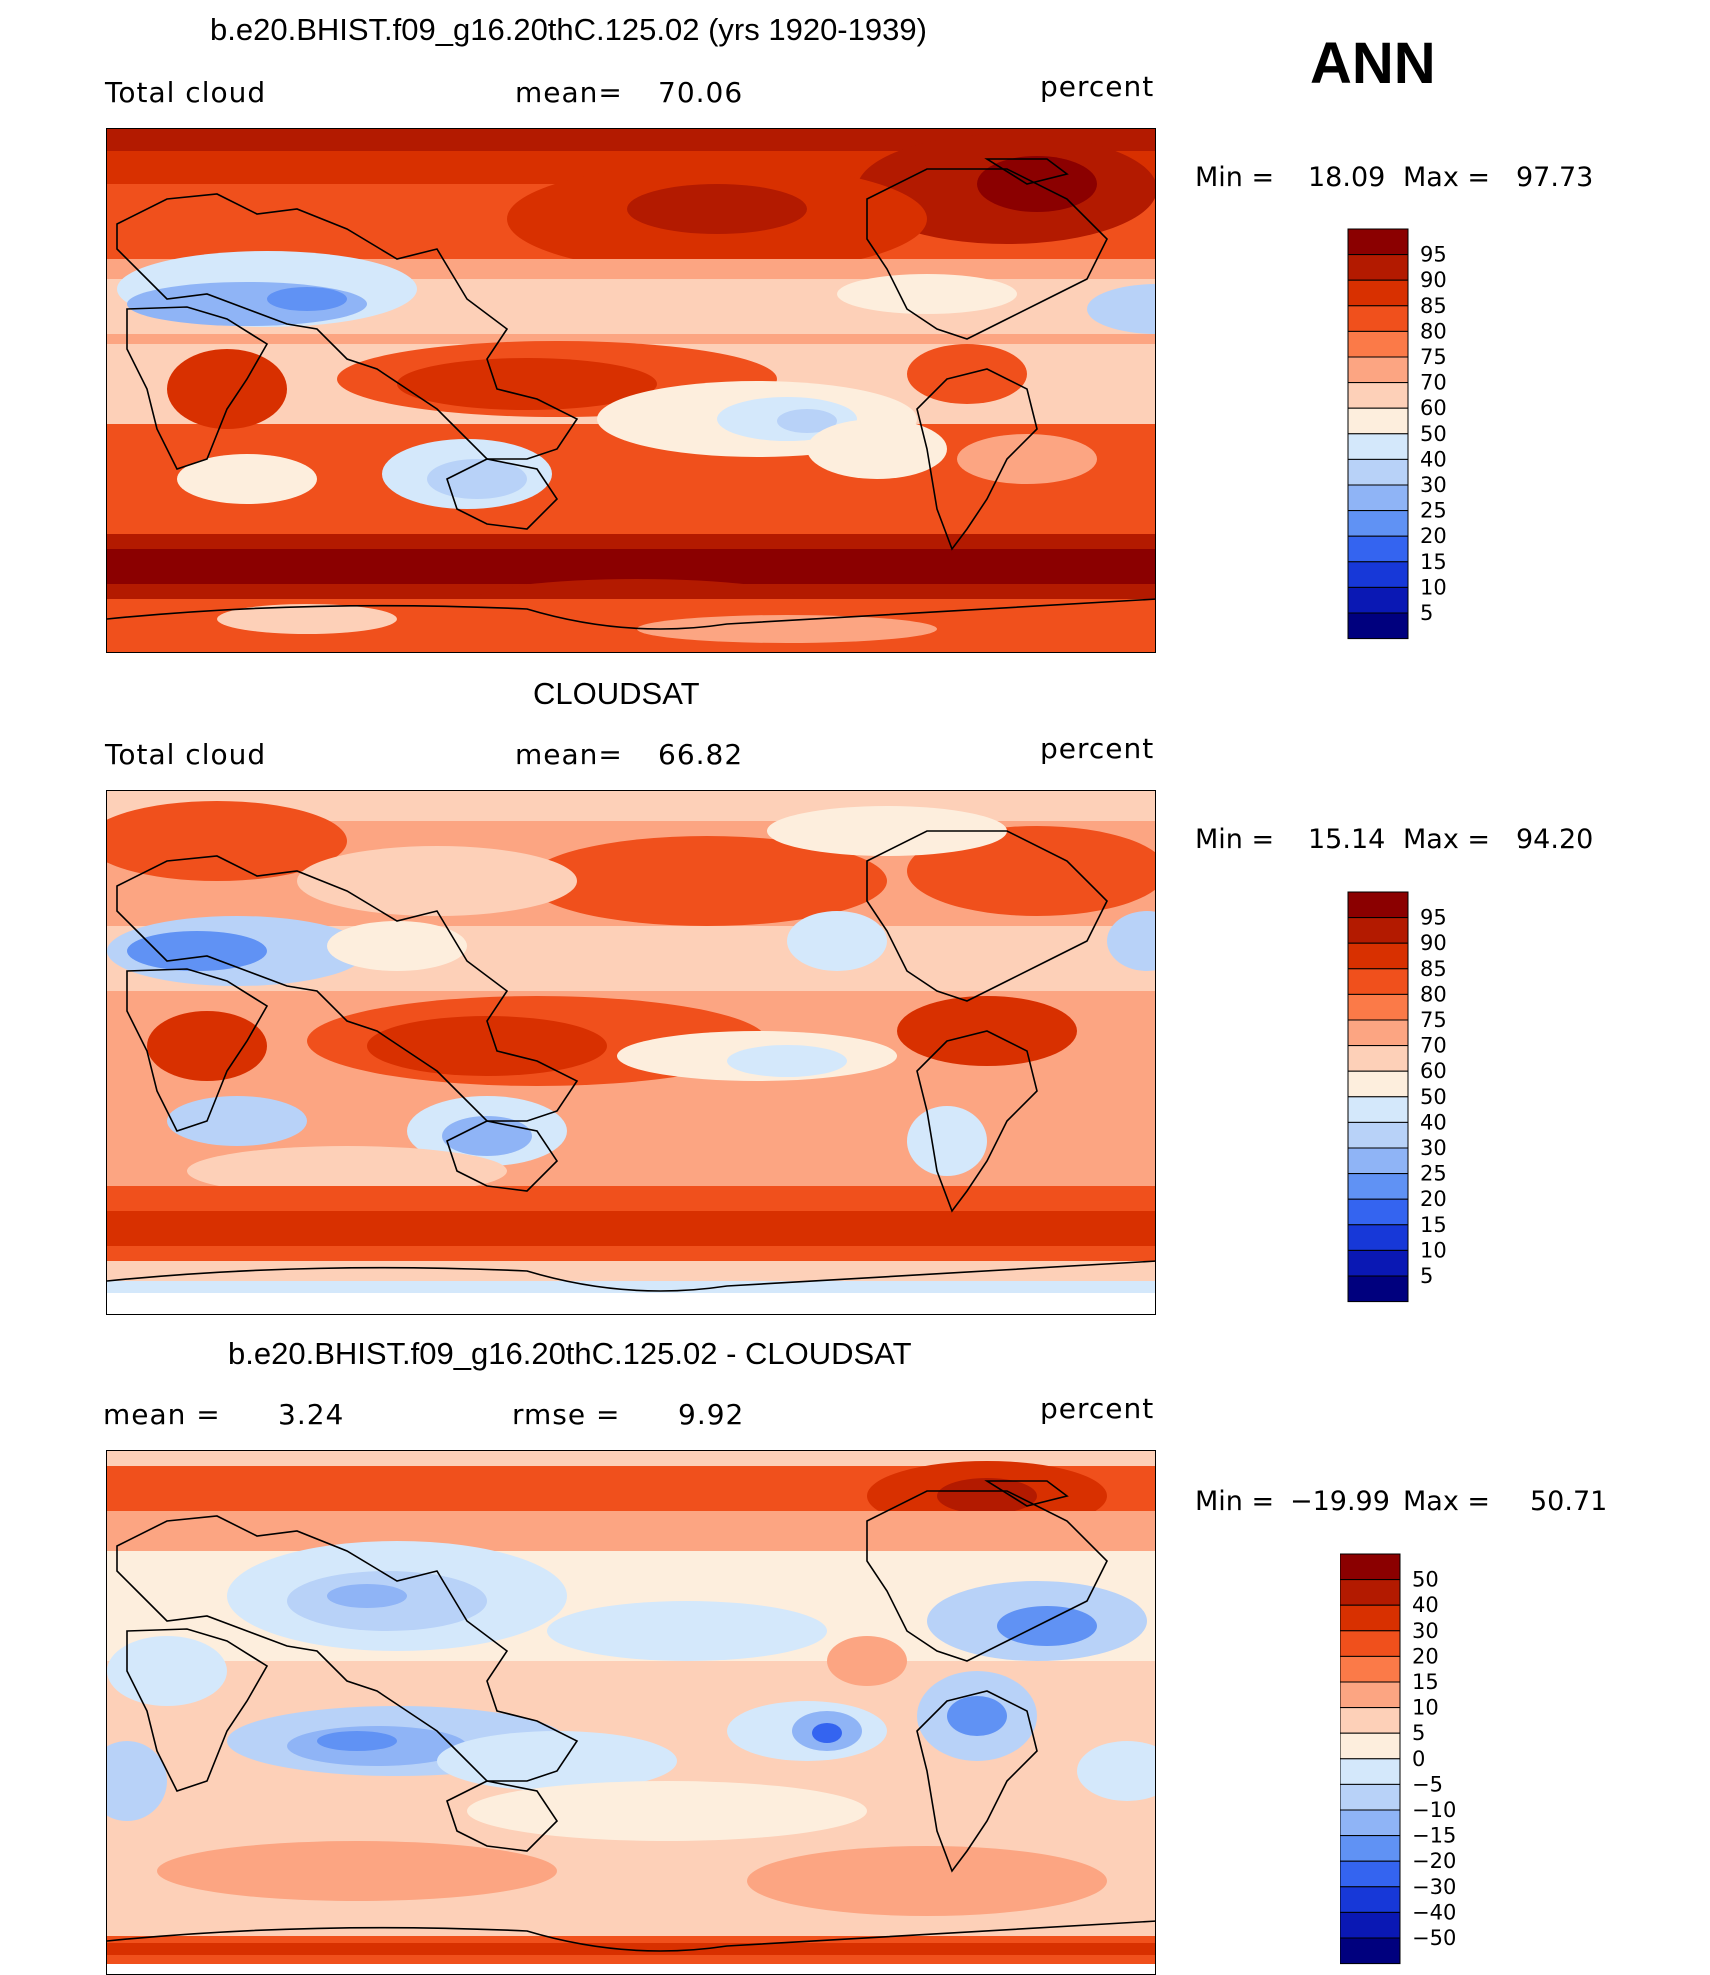  What do you see at coordinates (1097, 86) in the screenshot?
I see `panel-1-units: percent` at bounding box center [1097, 86].